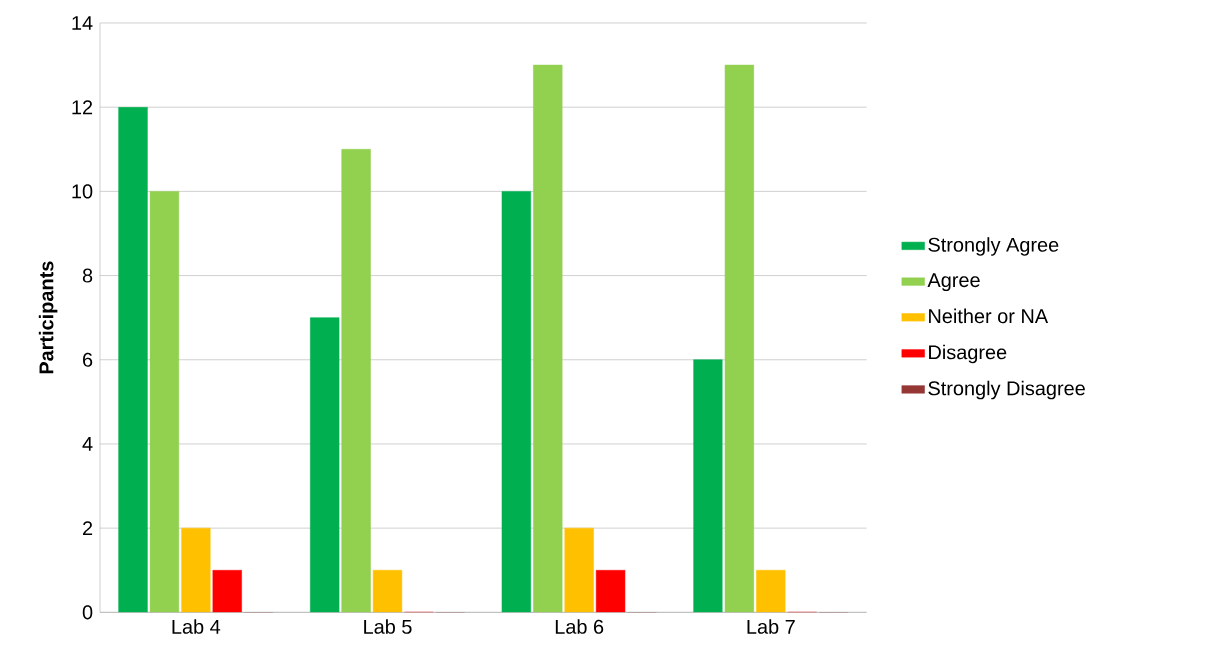 The image size is (1205, 667). I want to click on x-tick-label: Lab 6, so click(579, 626).